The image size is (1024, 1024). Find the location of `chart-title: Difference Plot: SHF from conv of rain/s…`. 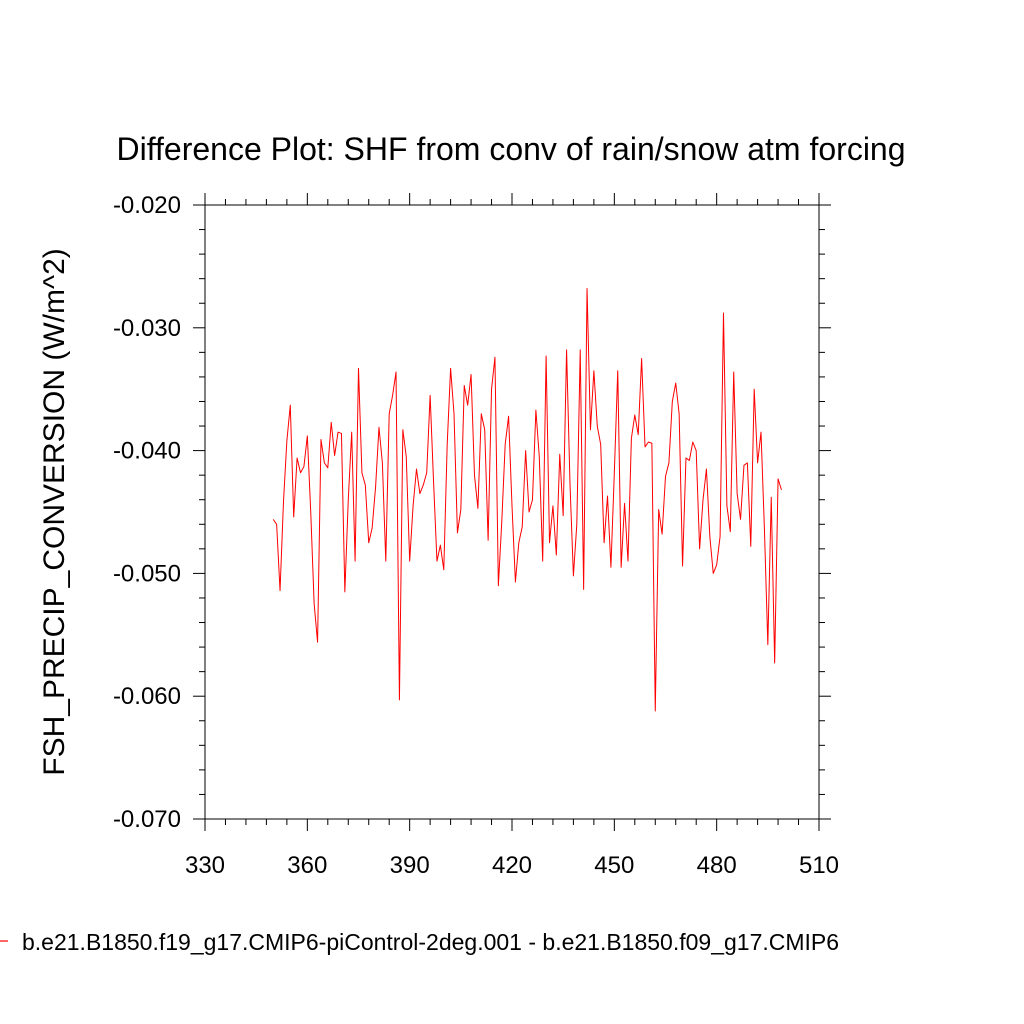

chart-title: Difference Plot: SHF from conv of rain/s… is located at coordinates (510, 149).